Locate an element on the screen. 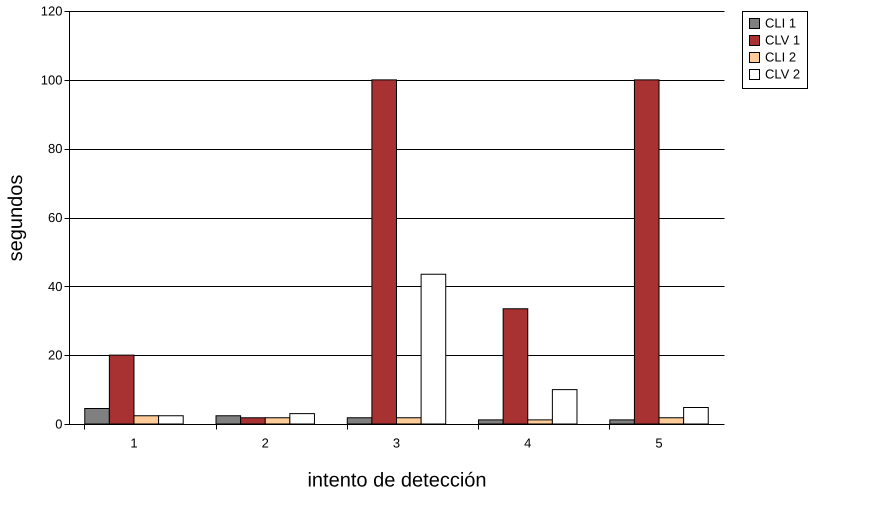 The width and height of the screenshot is (887, 531). x-tick-label: 1 is located at coordinates (134, 443).